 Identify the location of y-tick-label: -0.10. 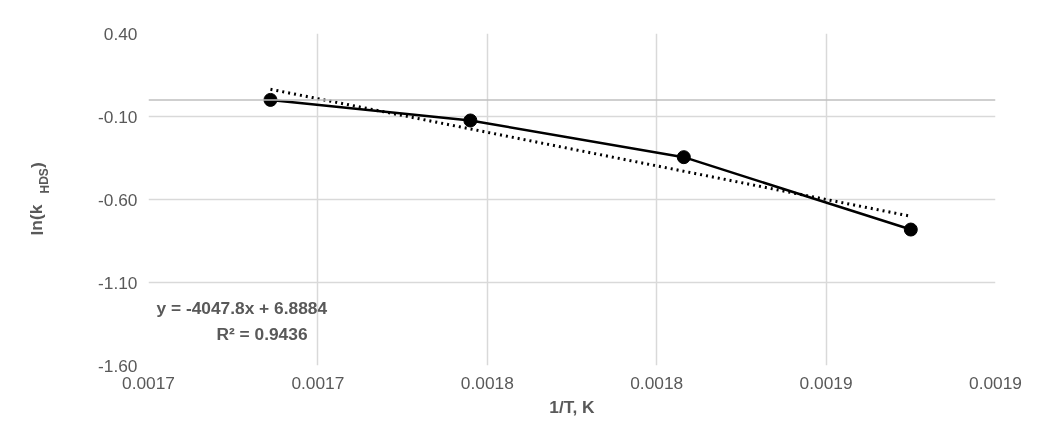
(118, 116).